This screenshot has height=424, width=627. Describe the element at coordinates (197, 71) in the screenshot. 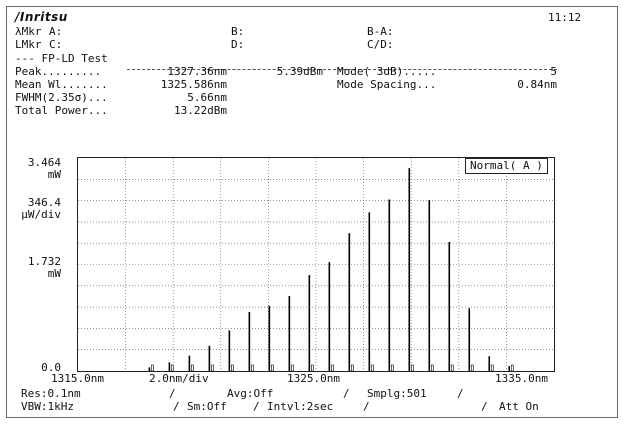

I see `peak-wavelength: 1327.36nm` at that location.